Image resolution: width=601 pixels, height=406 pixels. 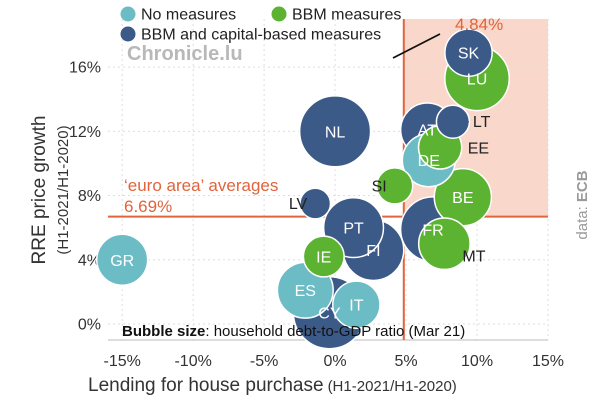 What do you see at coordinates (85, 68) in the screenshot?
I see `y-tick-label: 16%` at bounding box center [85, 68].